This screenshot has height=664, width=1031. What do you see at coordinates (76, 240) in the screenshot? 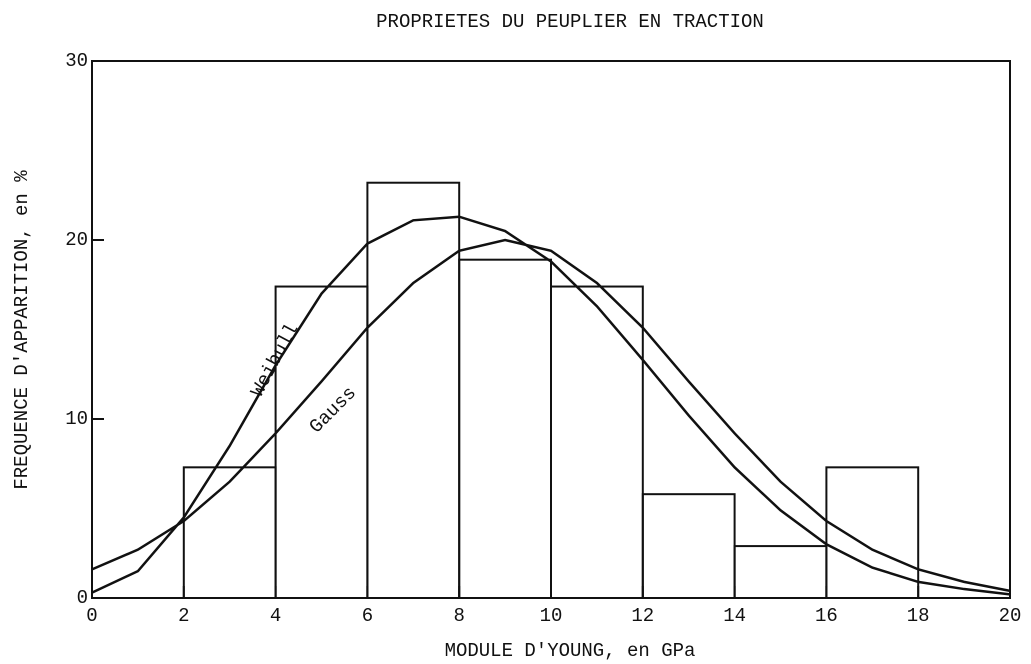
I see `y-tick-label: 20` at bounding box center [76, 240].